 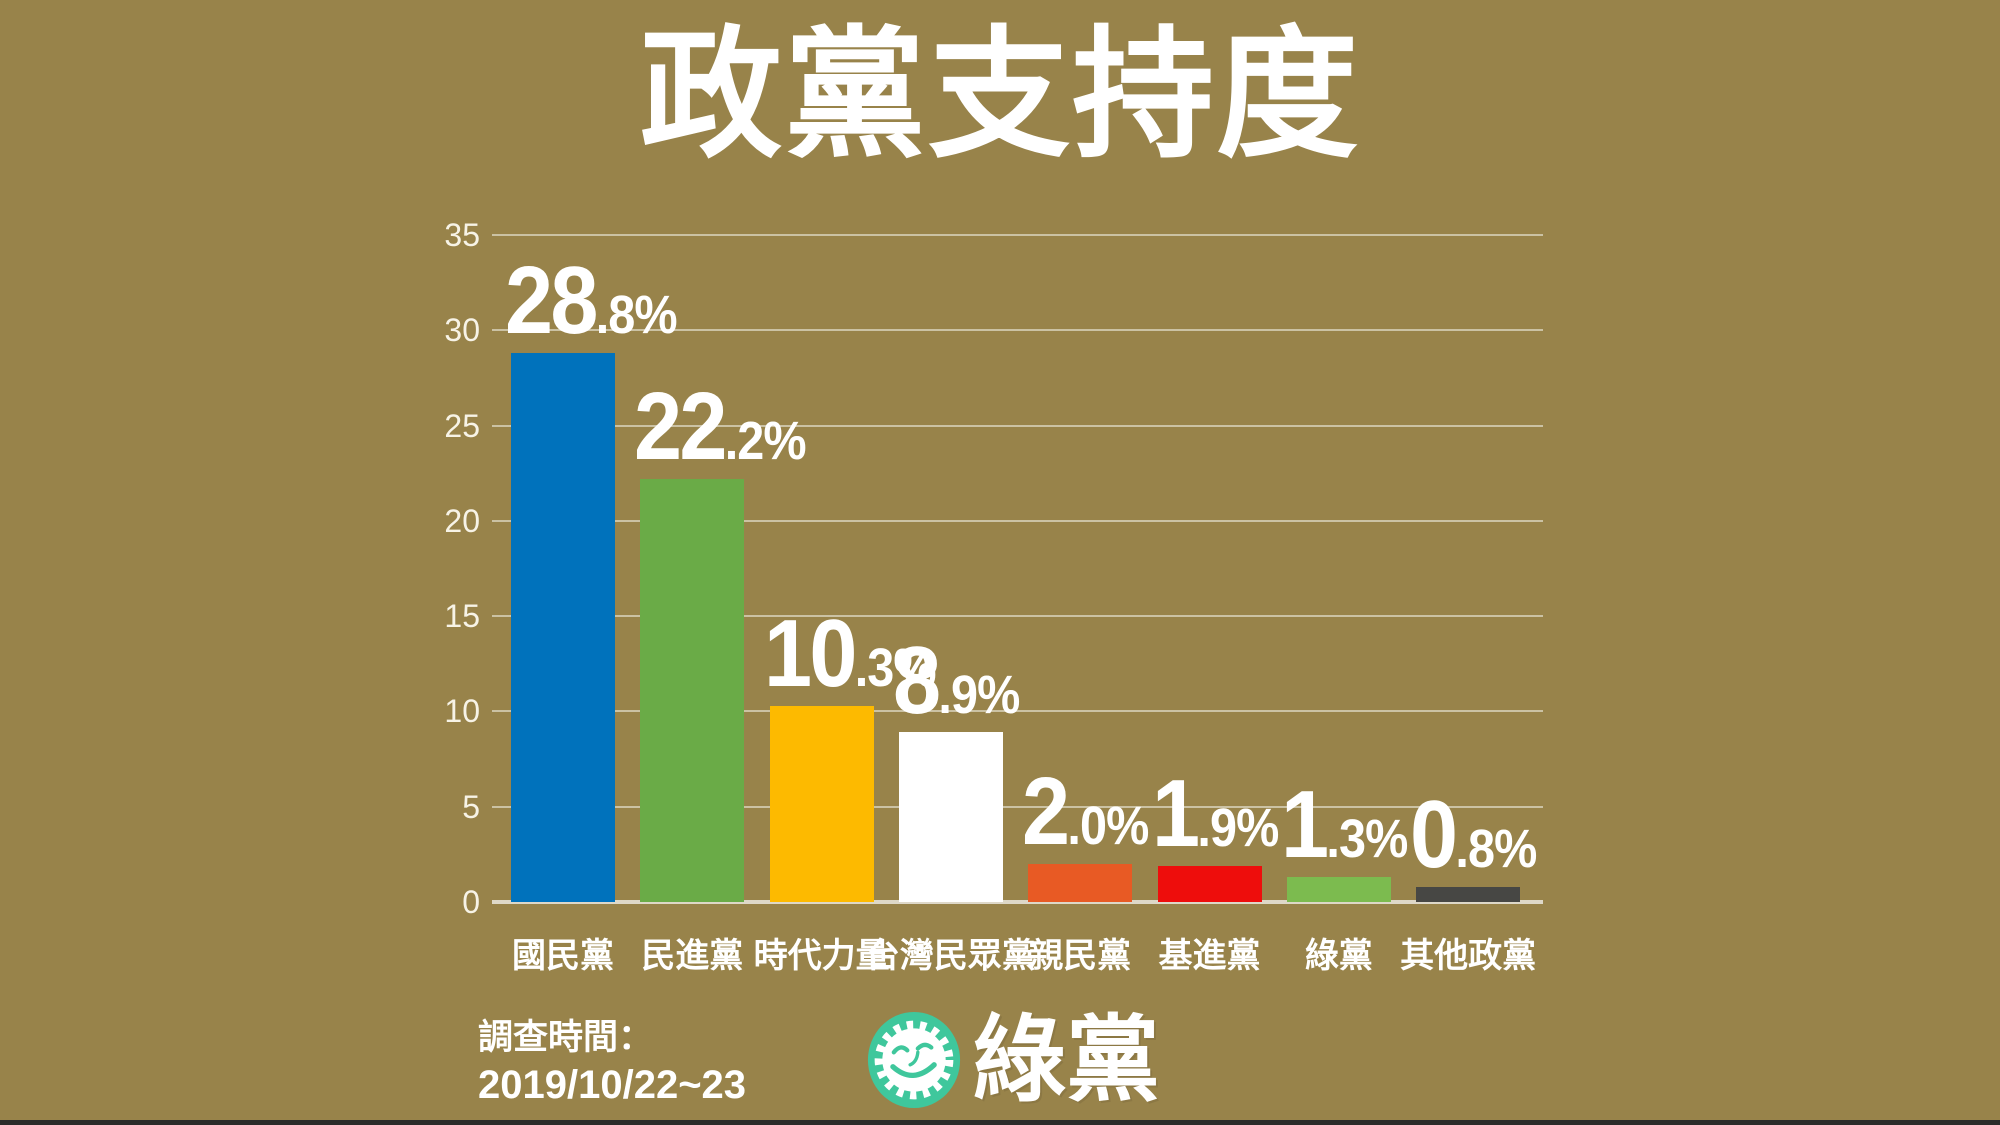 What do you see at coordinates (821, 956) in the screenshot?
I see `bar-category-label: 時代力量` at bounding box center [821, 956].